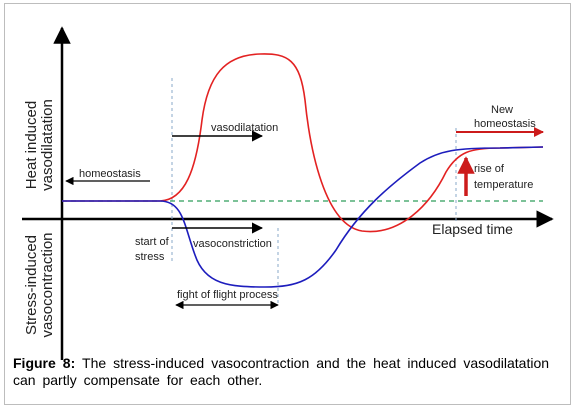 The image size is (577, 413). What do you see at coordinates (502, 110) in the screenshot?
I see `new-homeostasis-label-line1: New` at bounding box center [502, 110].